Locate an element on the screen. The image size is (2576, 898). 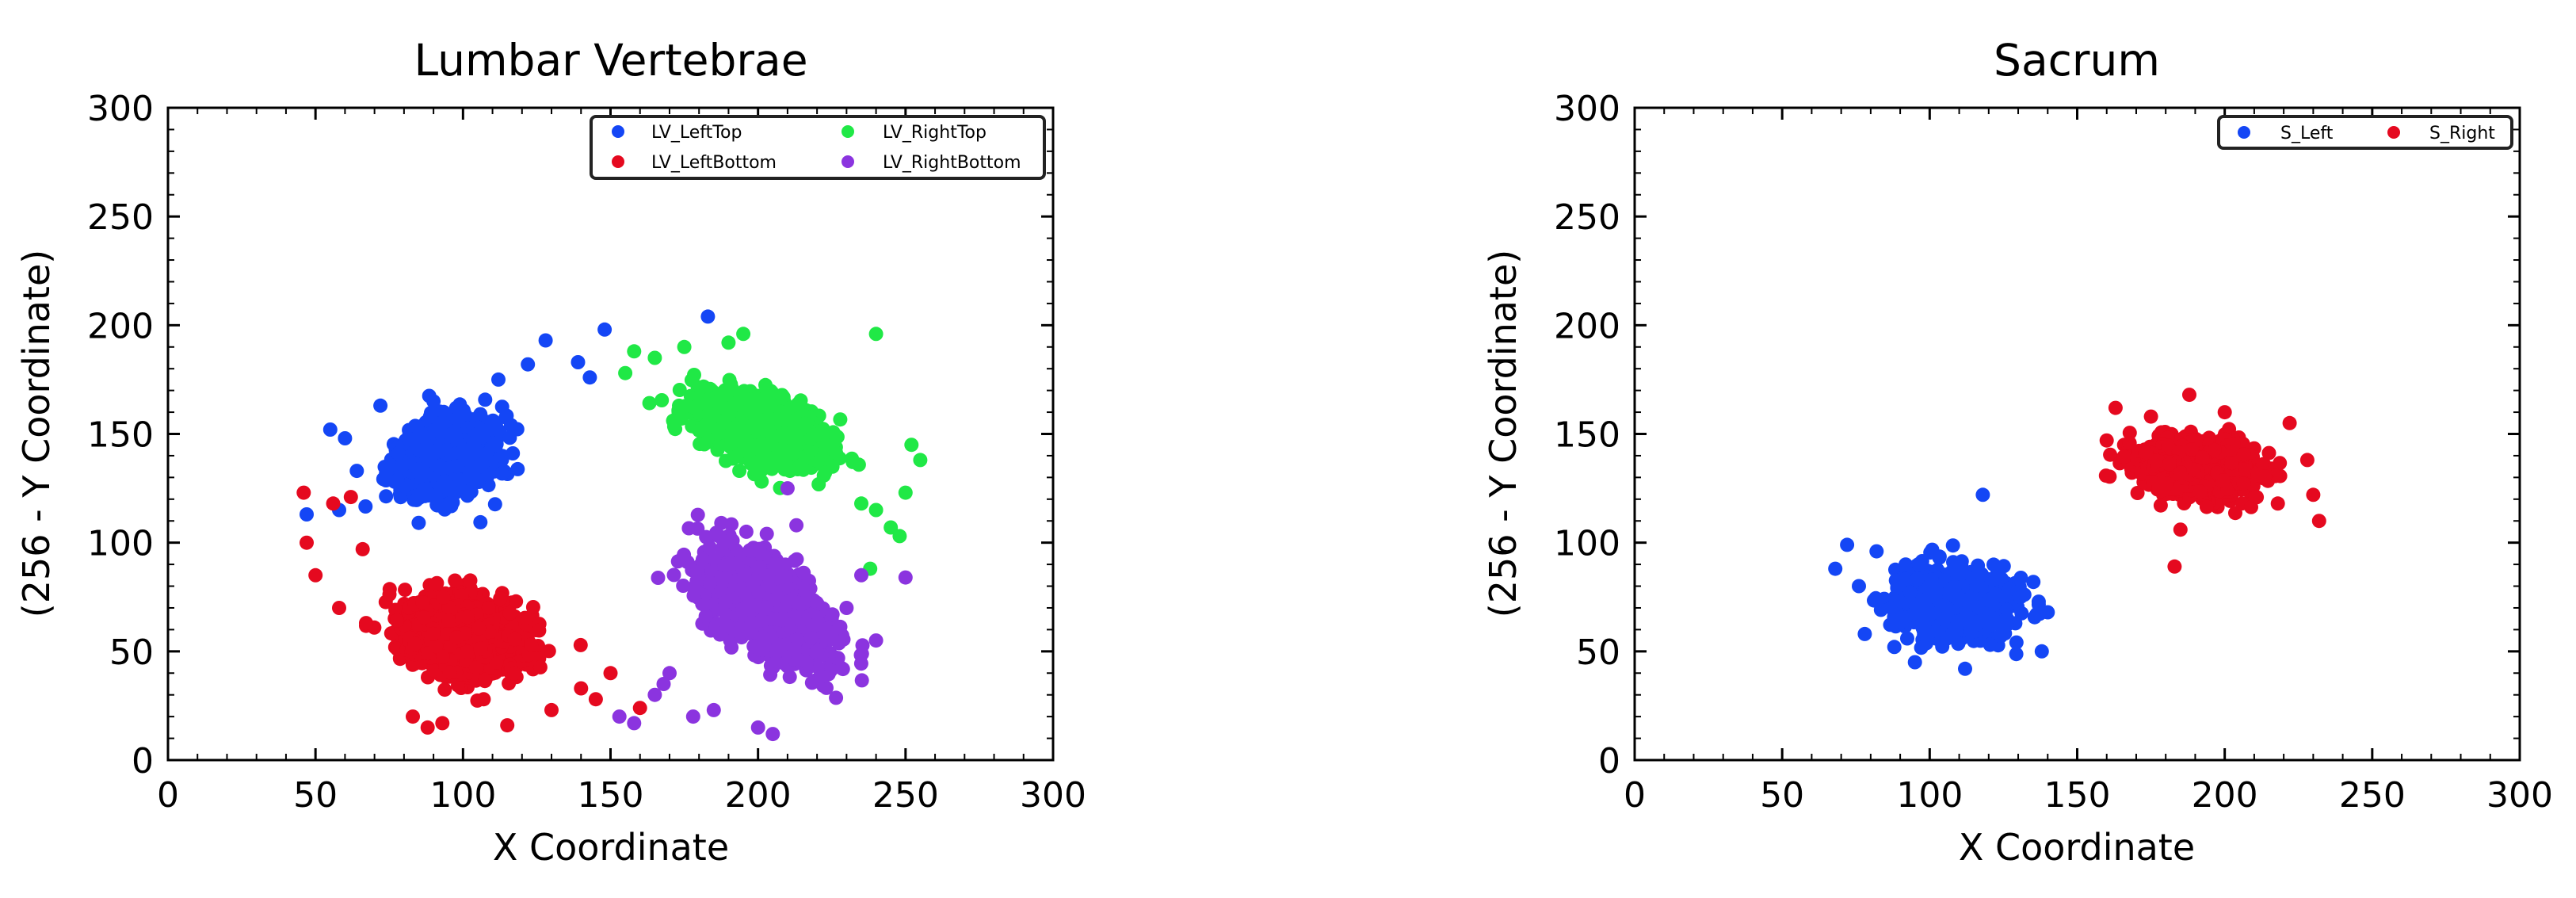
x-tick-label: 250 is located at coordinates (905, 795).